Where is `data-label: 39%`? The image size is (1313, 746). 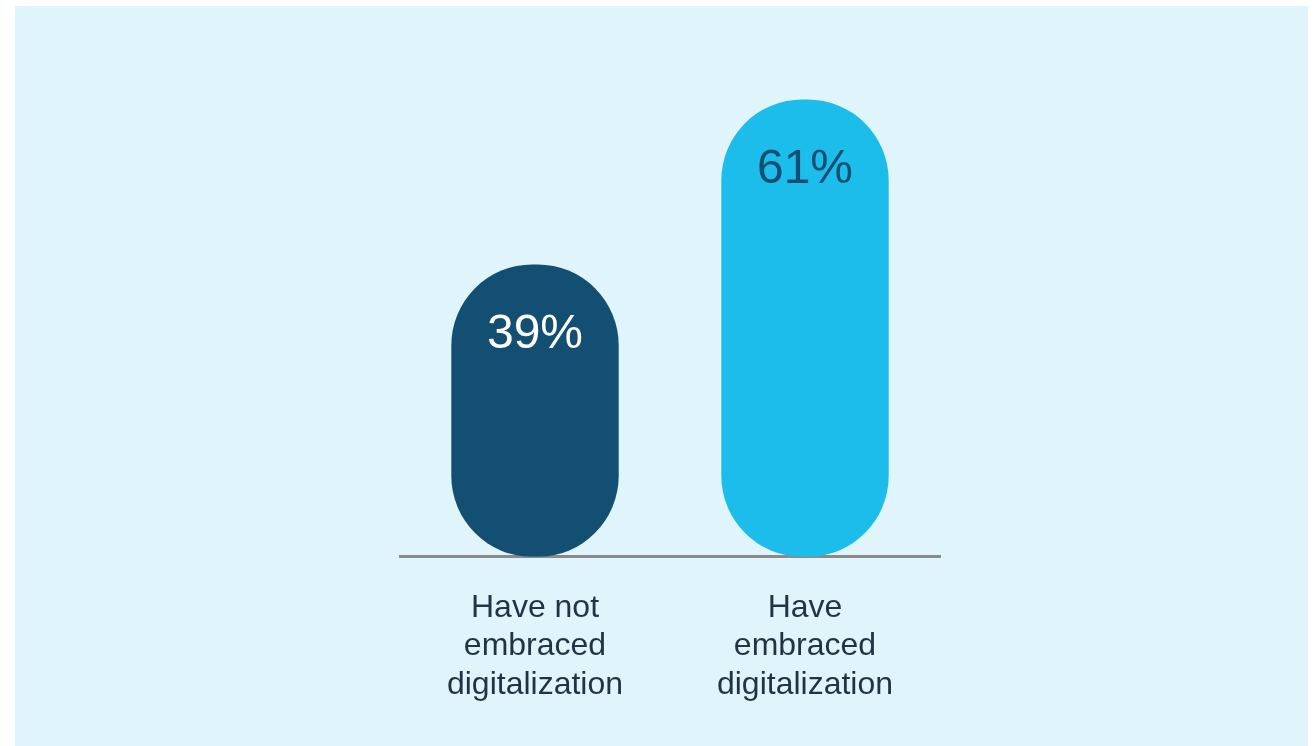 data-label: 39% is located at coordinates (535, 331).